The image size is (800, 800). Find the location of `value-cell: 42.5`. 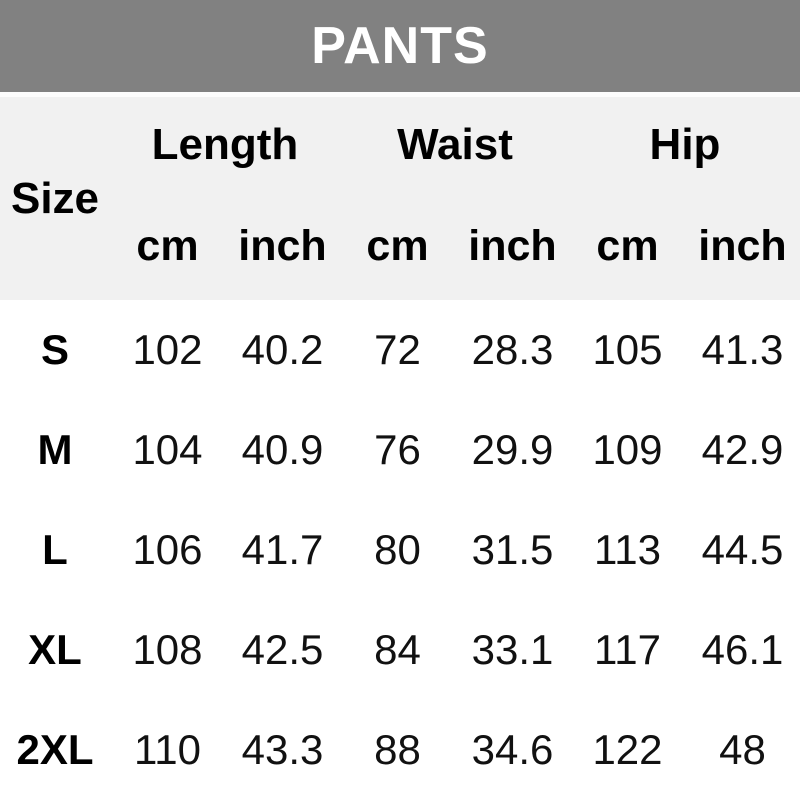

value-cell: 42.5 is located at coordinates (282, 649).